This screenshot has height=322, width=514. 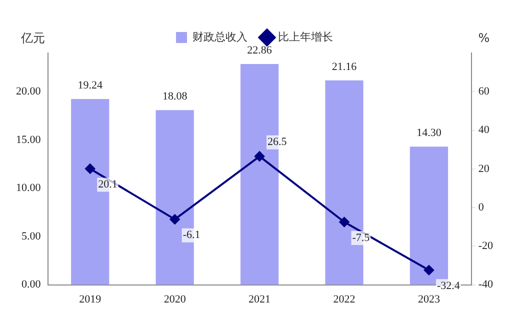 I want to click on data-label: -6.1, so click(x=191, y=235).